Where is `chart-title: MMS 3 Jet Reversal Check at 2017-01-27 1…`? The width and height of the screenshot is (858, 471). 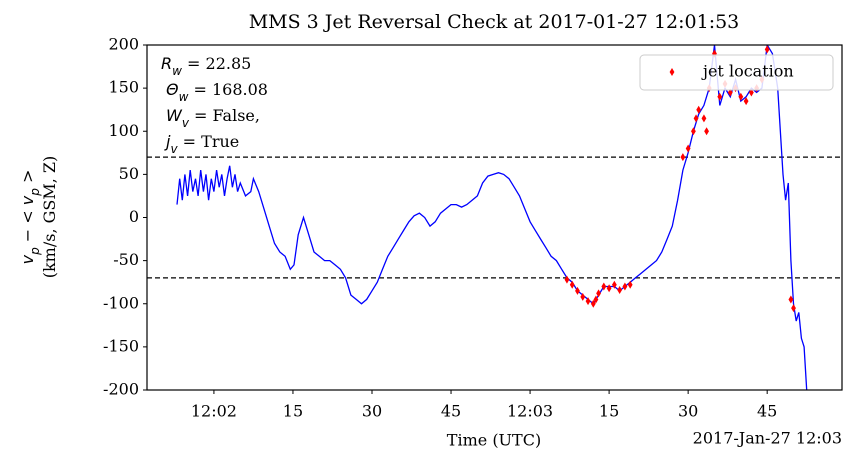
chart-title: MMS 3 Jet Reversal Check at 2017-01-27 1… is located at coordinates (494, 22).